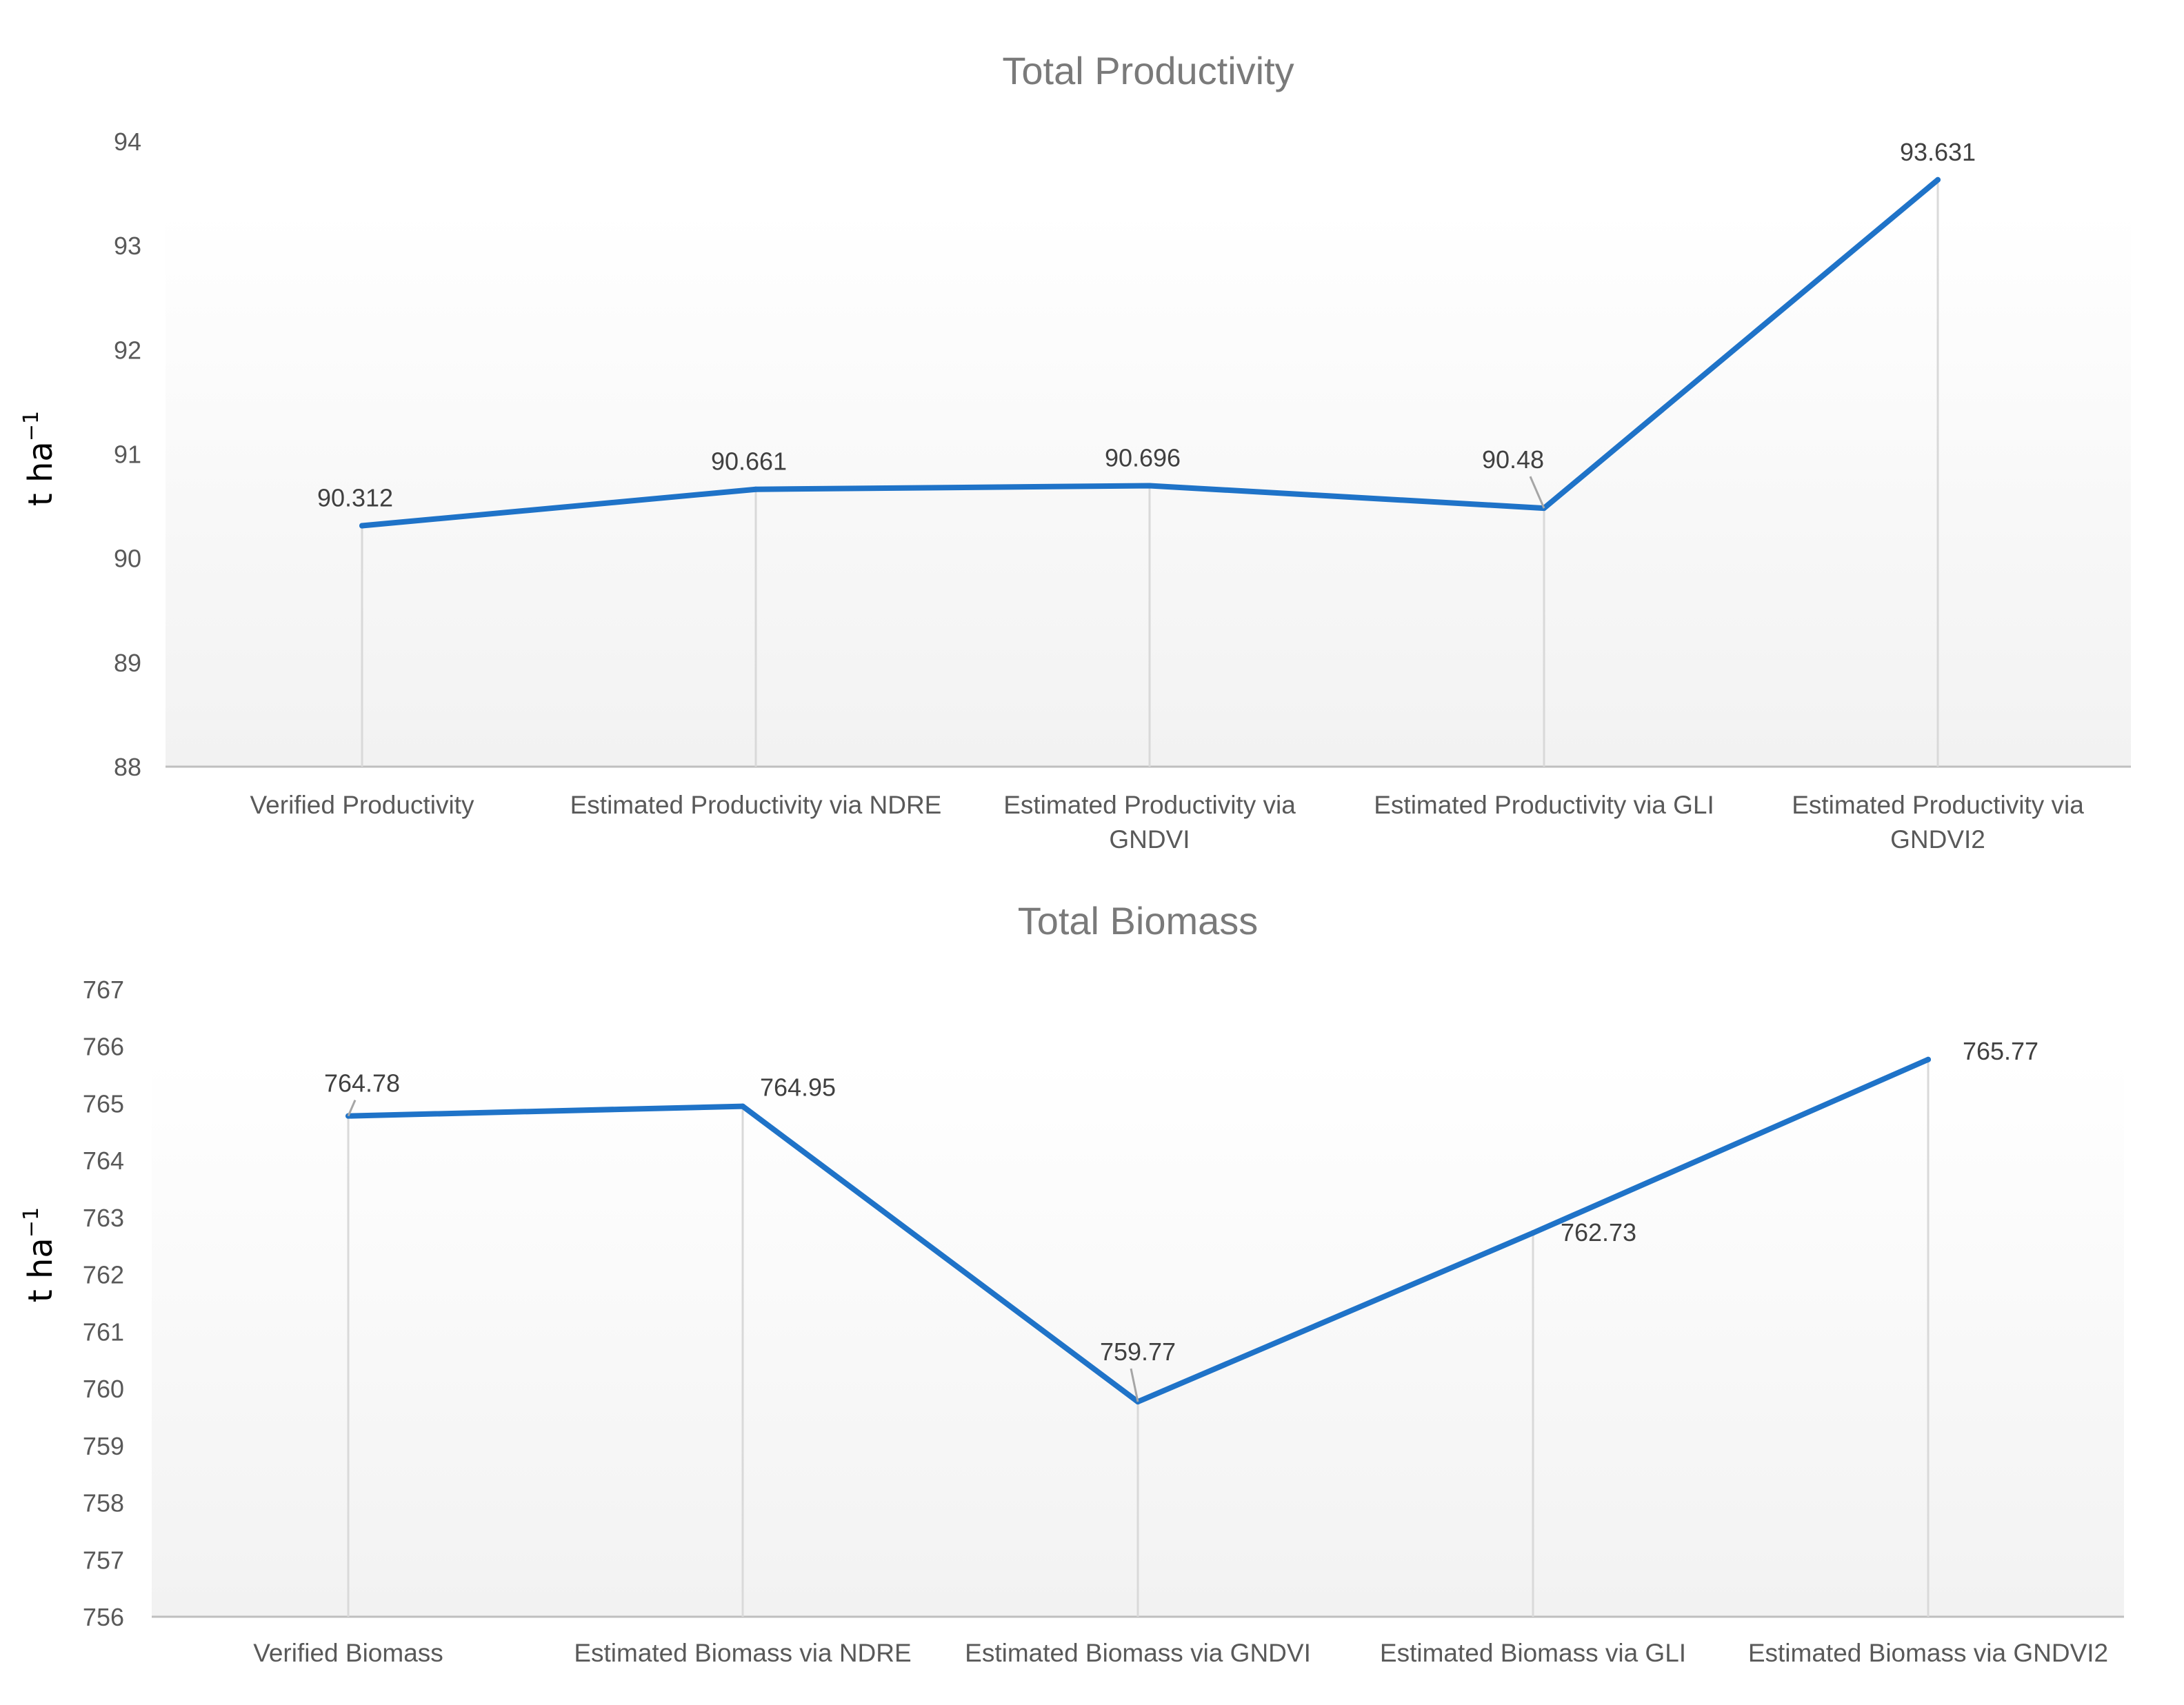 The width and height of the screenshot is (2184, 1705). Describe the element at coordinates (2000, 1051) in the screenshot. I see `data-label: 765.77` at that location.